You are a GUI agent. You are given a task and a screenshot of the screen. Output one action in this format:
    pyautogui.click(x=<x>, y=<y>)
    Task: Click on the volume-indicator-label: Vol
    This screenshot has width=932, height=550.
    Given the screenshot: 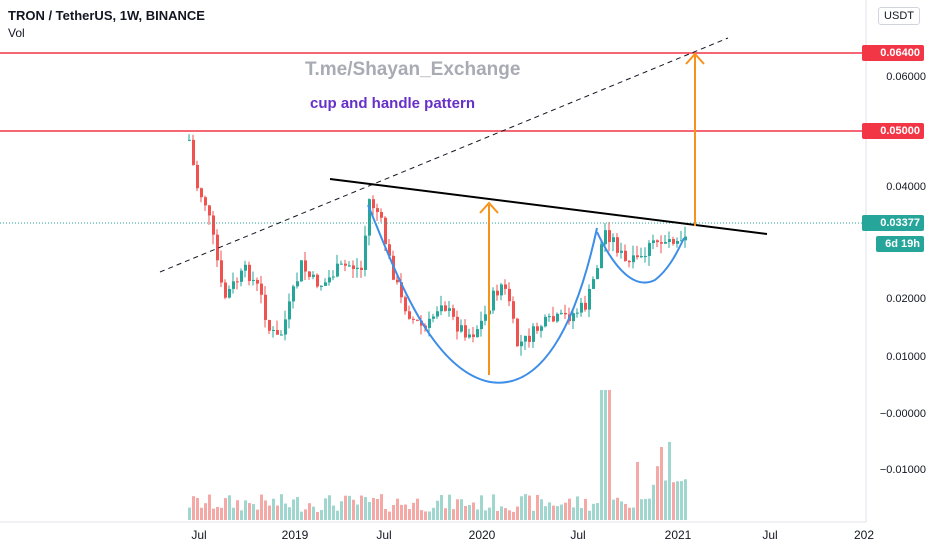 What is the action you would take?
    pyautogui.click(x=16, y=33)
    